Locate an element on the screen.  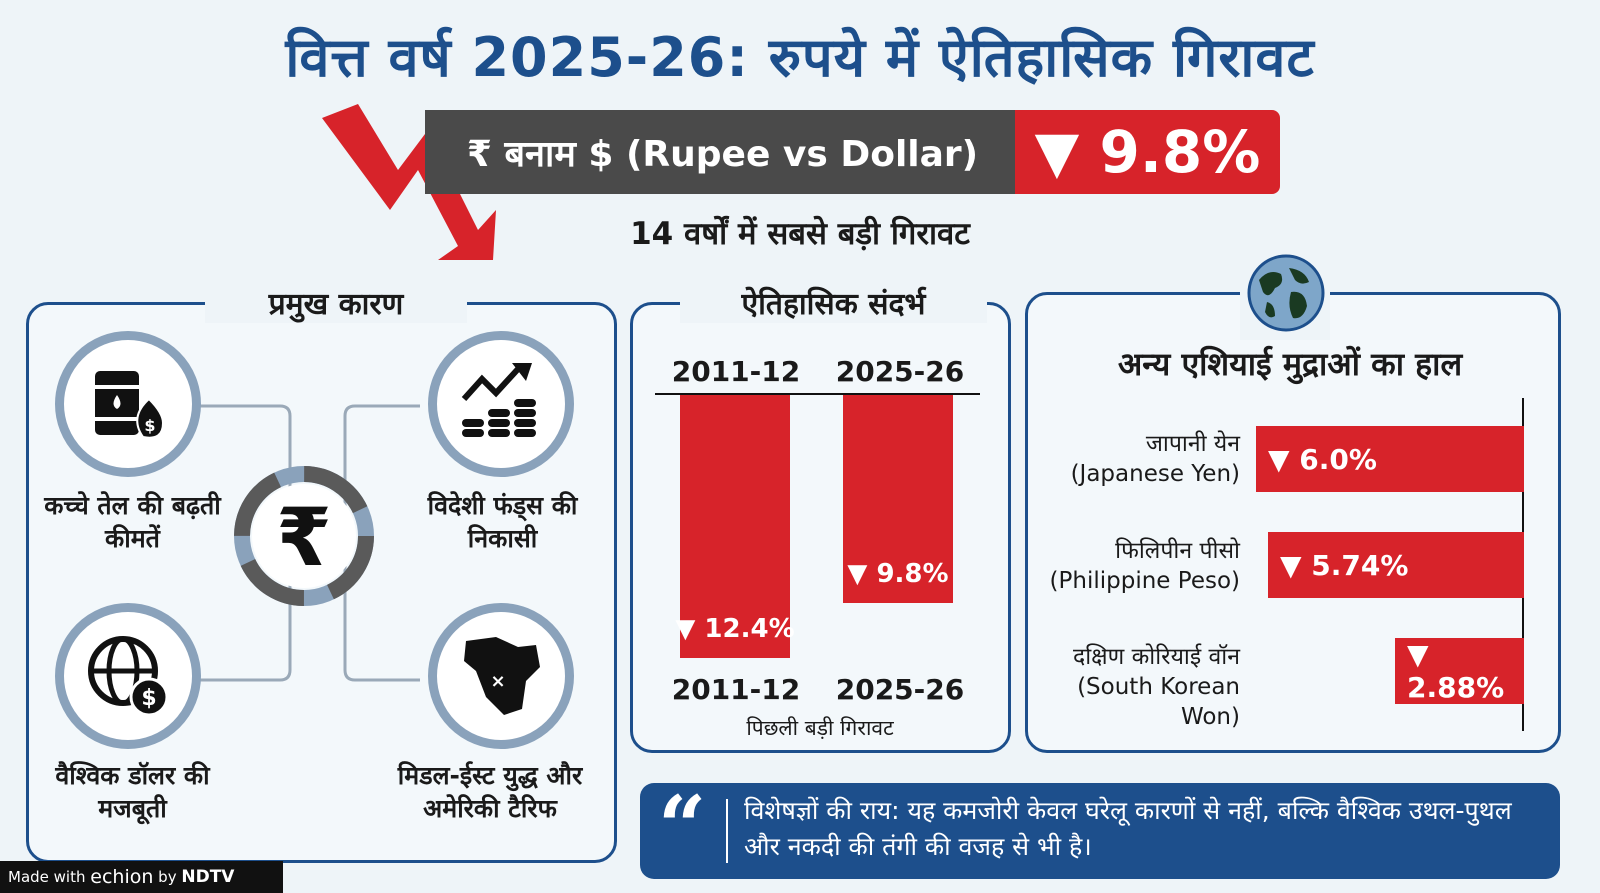
cause-circle-funds is located at coordinates (501, 404).